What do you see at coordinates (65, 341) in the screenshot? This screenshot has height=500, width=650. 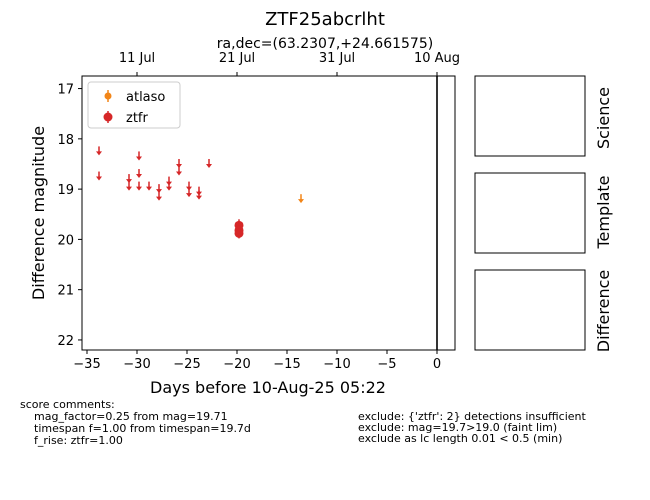 I see `y-tick-label: 22` at bounding box center [65, 341].